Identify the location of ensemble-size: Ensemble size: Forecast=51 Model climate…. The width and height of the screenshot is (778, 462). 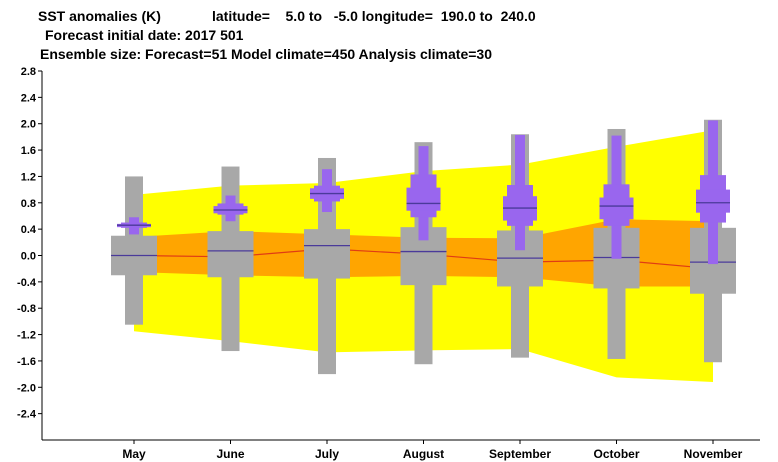
(266, 54).